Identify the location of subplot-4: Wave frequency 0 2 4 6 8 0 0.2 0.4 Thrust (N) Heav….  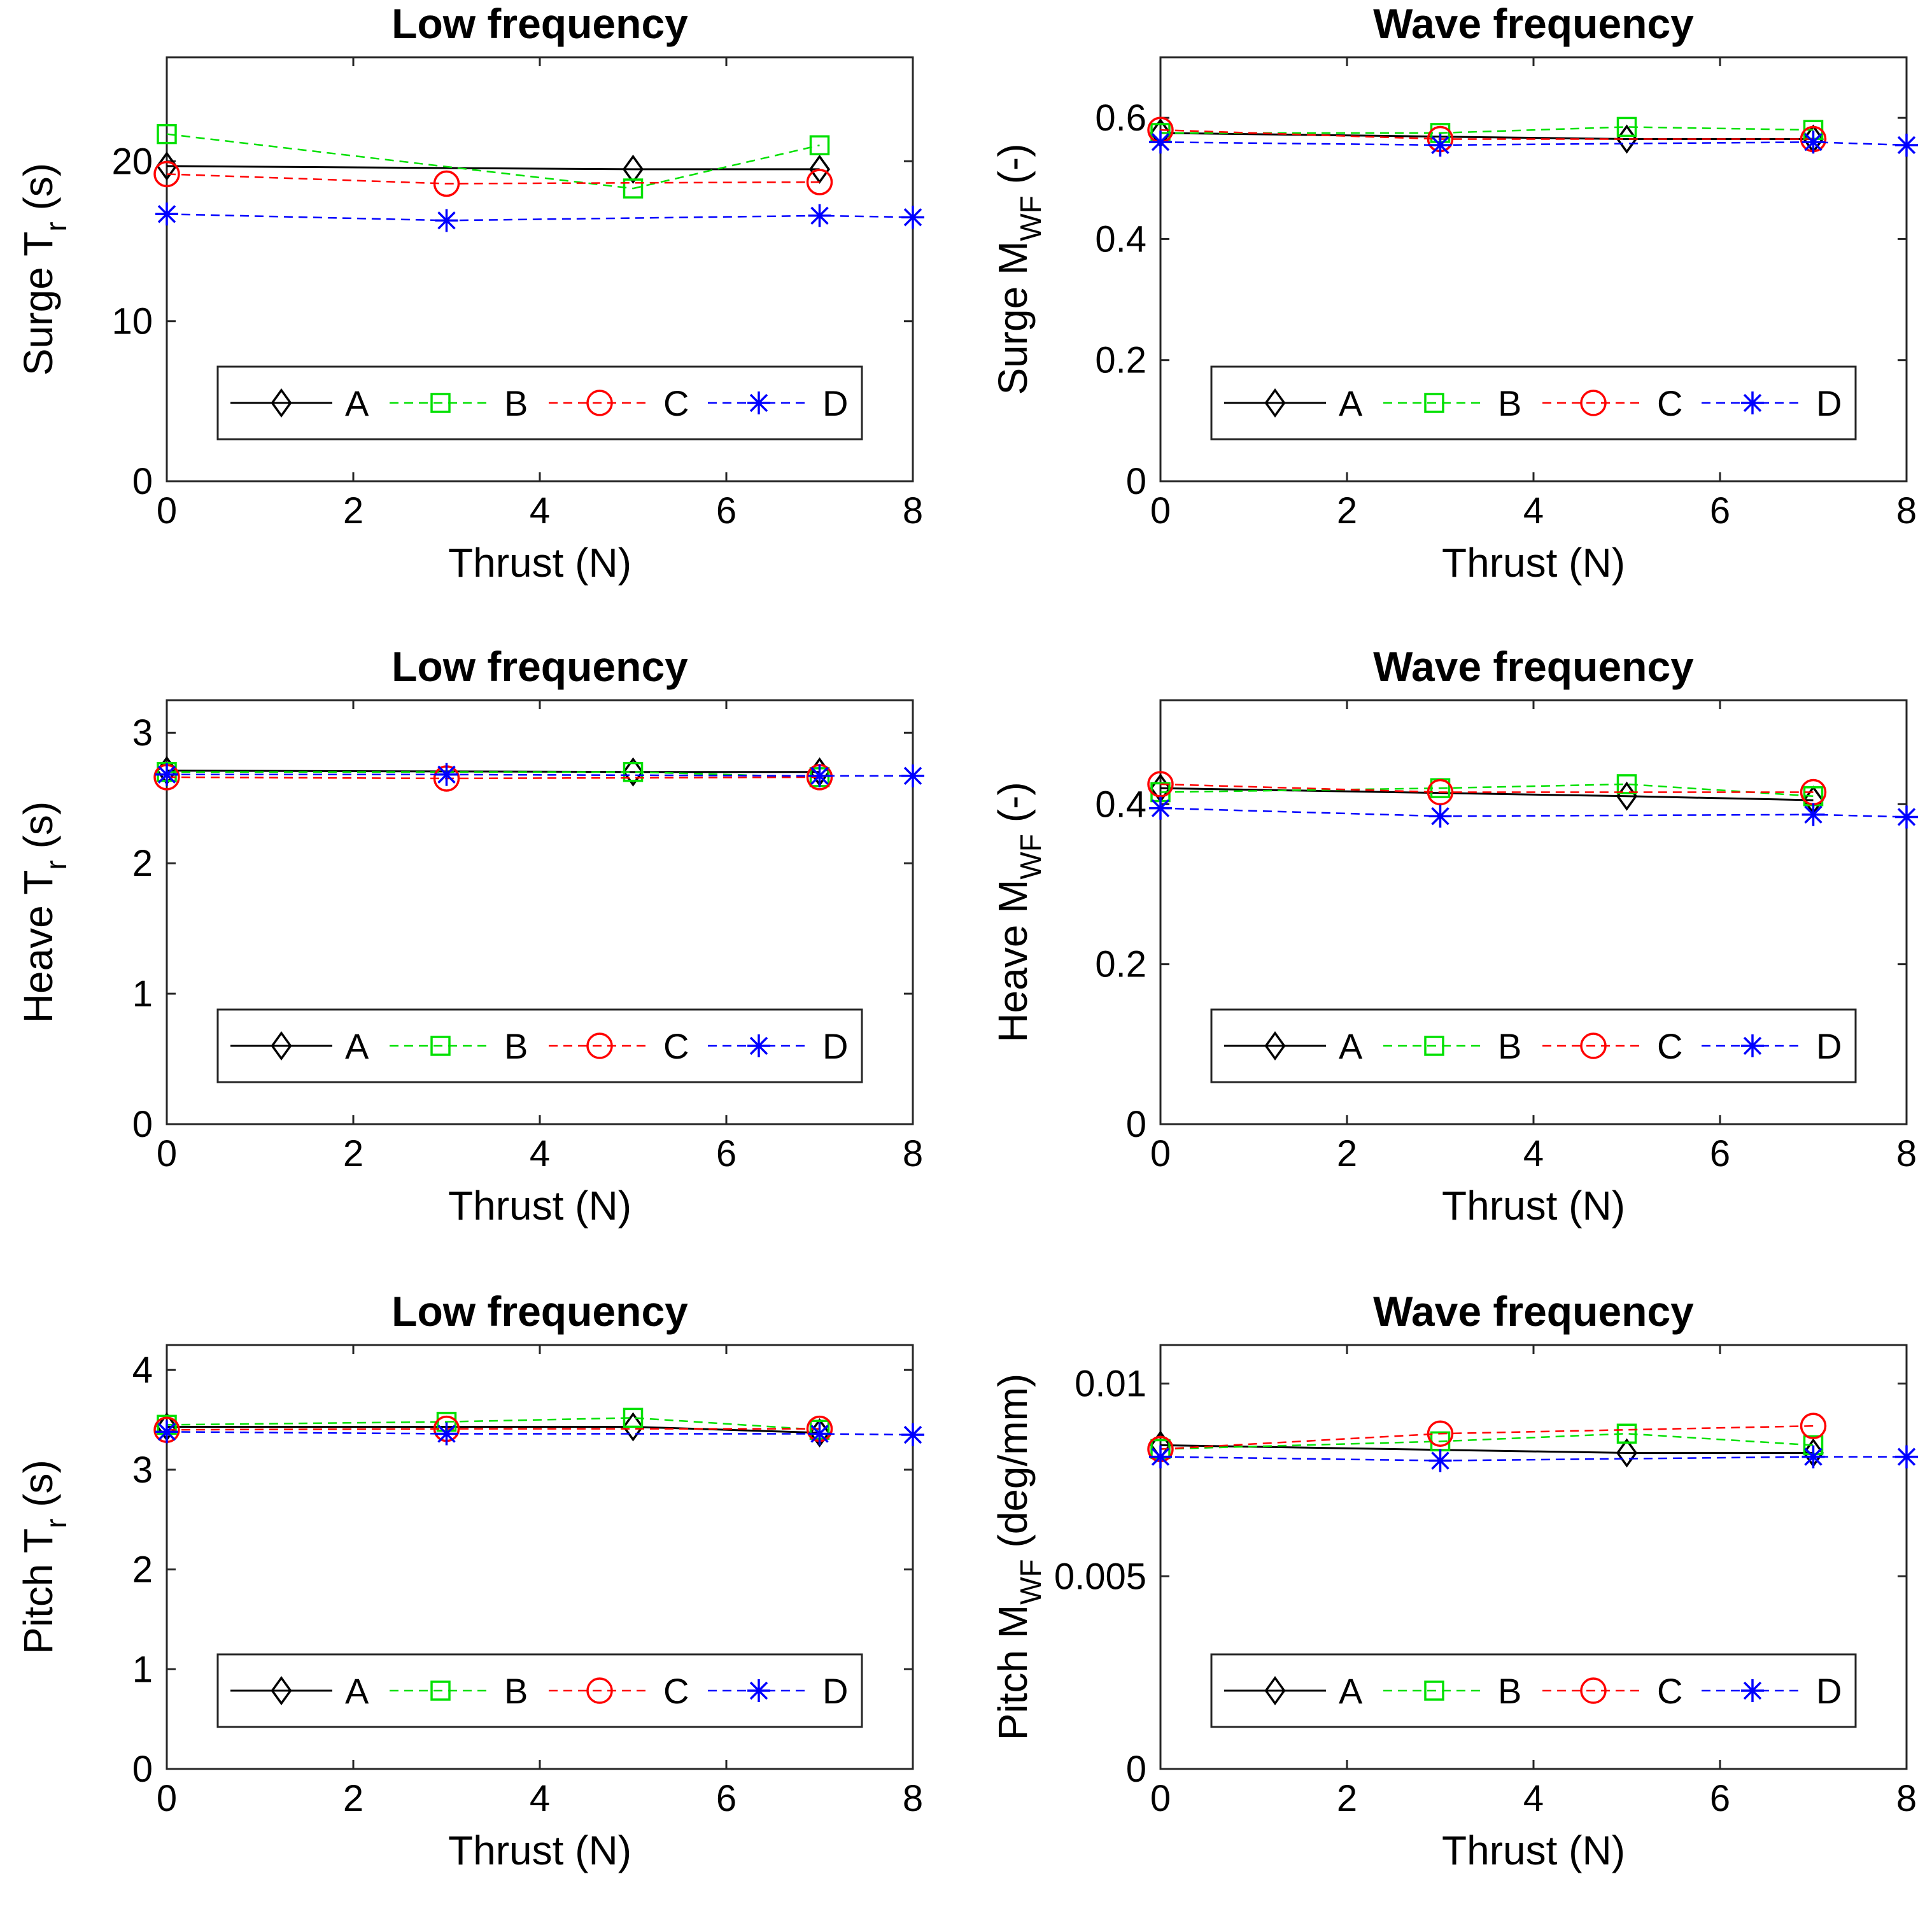
(1454, 936).